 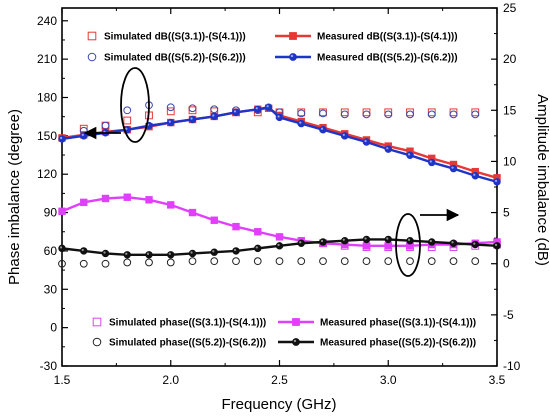 I want to click on y-left-tick-label: 30, so click(x=51, y=289).